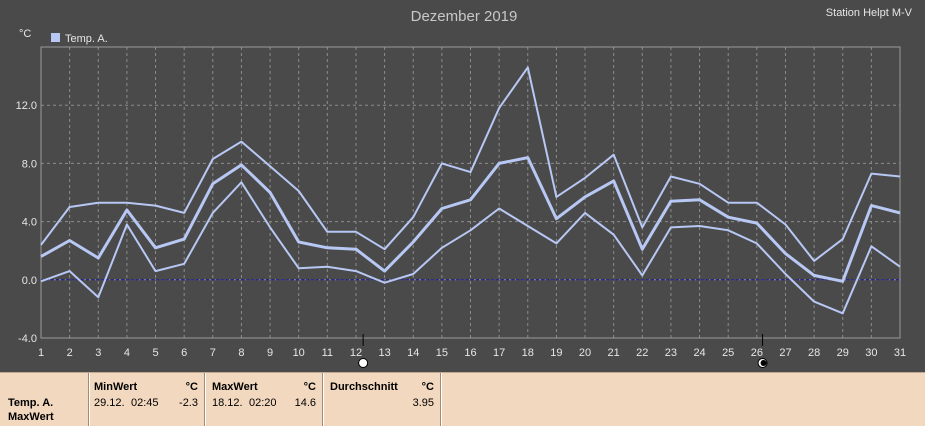 The width and height of the screenshot is (925, 426). I want to click on min-header: MinWert, so click(116, 387).